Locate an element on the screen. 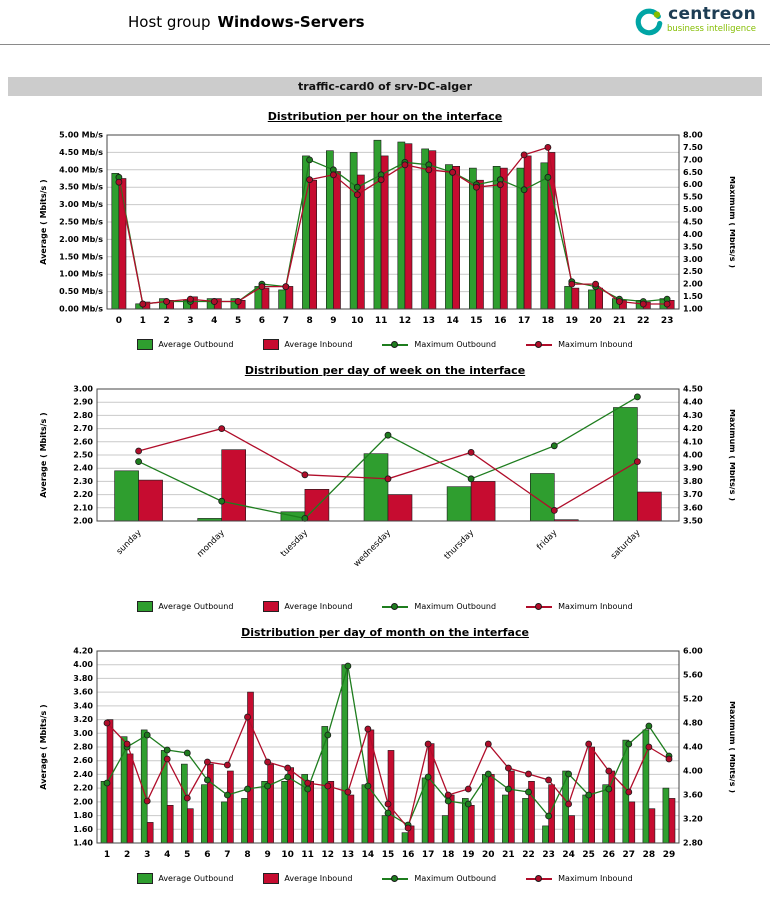 This screenshot has height=919, width=770. svg-text: 2.00 Mb/s is located at coordinates (81, 239).